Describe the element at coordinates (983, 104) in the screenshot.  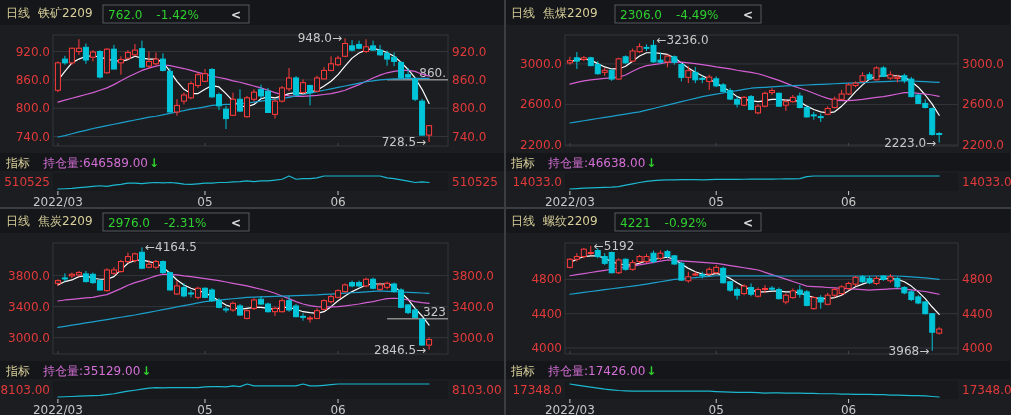
I see `y2-tick-label: 2600.0` at that location.